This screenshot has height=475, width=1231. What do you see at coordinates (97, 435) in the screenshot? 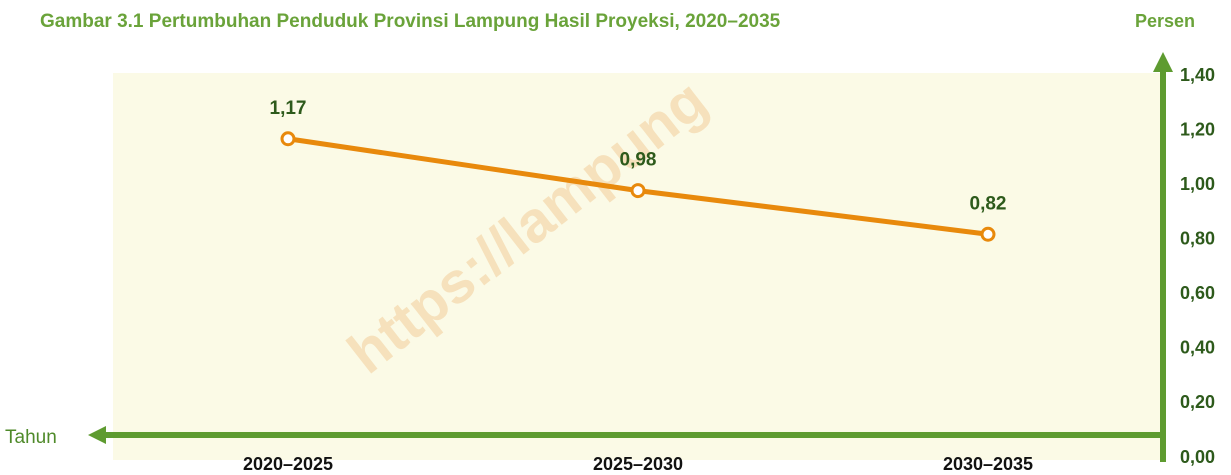
I see `x-axis-arrow` at bounding box center [97, 435].